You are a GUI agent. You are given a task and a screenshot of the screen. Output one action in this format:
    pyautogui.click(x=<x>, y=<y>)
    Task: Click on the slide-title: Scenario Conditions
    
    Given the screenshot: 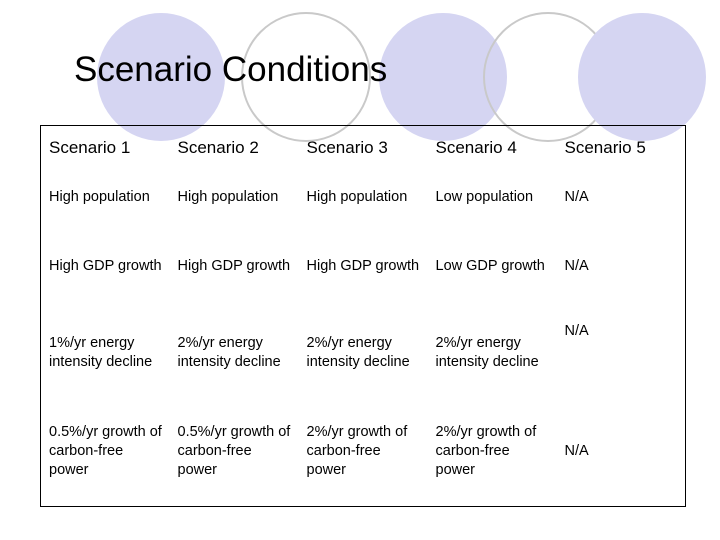 What is the action you would take?
    pyautogui.click(x=231, y=69)
    